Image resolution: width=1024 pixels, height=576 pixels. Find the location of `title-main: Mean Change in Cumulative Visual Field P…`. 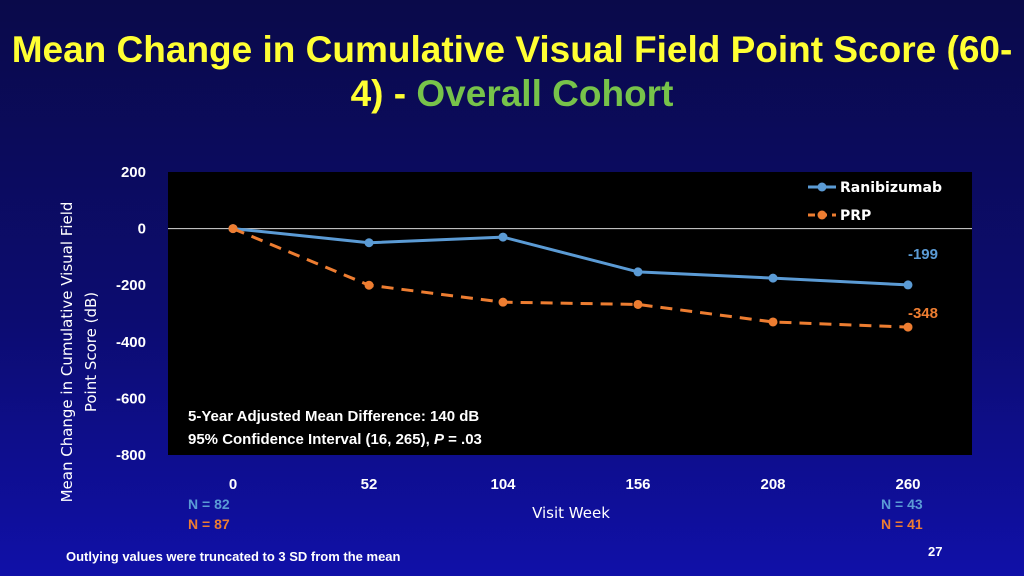

title-main: Mean Change in Cumulative Visual Field P… is located at coordinates (512, 71).